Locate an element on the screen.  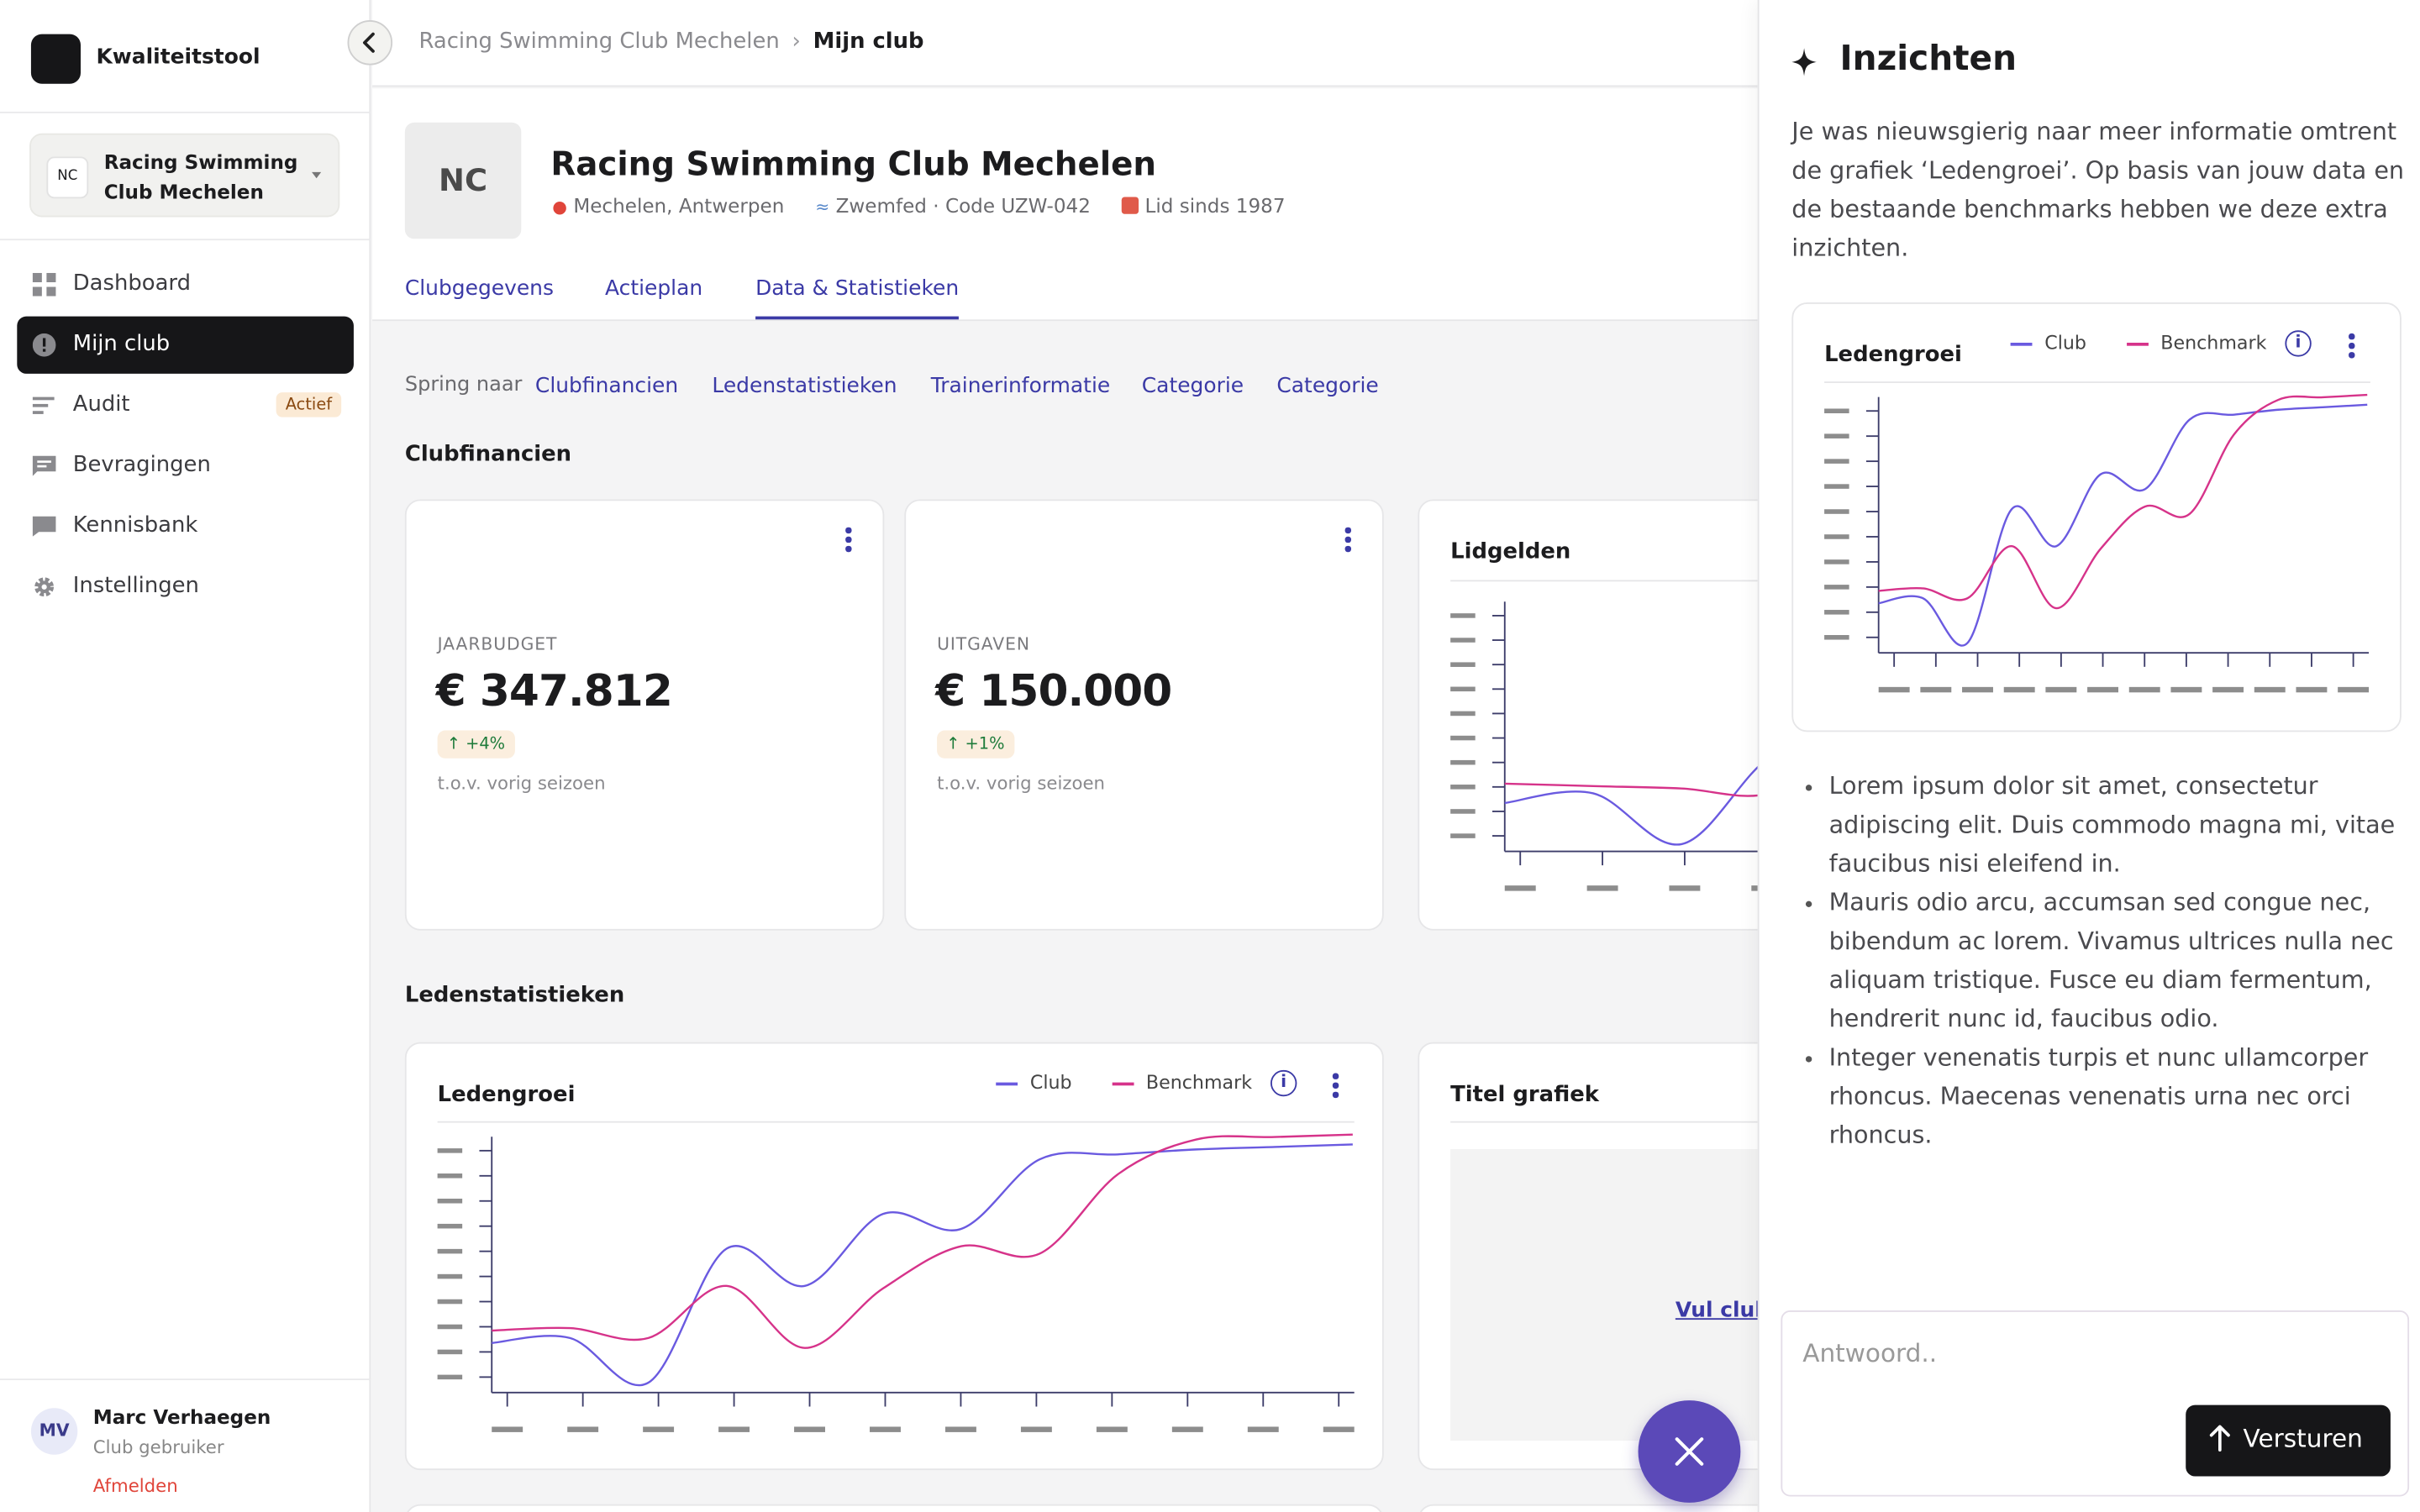
jump-link-clubfinancien: Clubfinancien is located at coordinates (606, 386).